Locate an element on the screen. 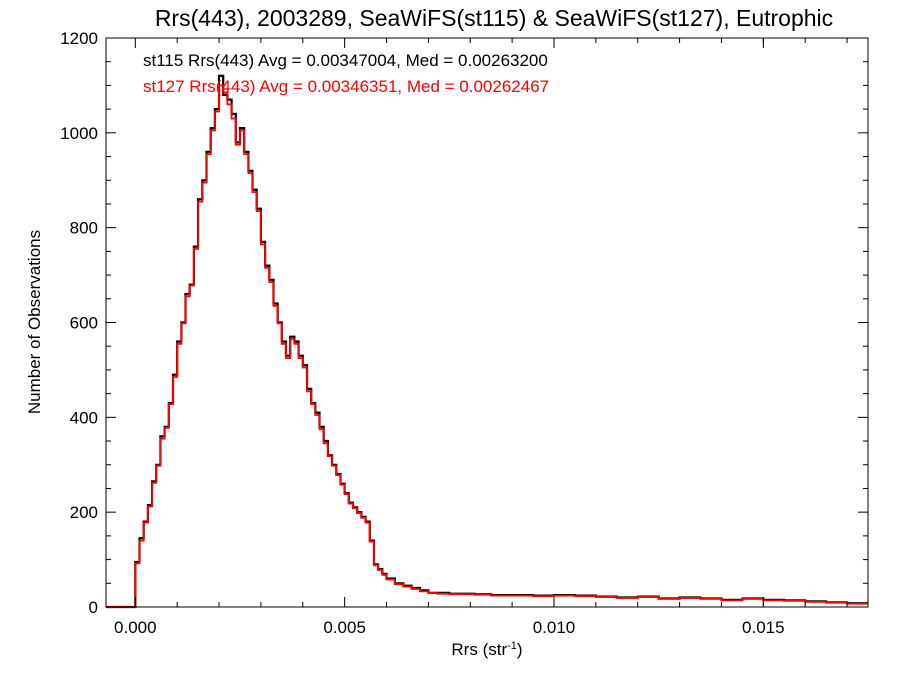 Image resolution: width=900 pixels, height=680 pixels. x-tick-label: 0.010 is located at coordinates (554, 627).